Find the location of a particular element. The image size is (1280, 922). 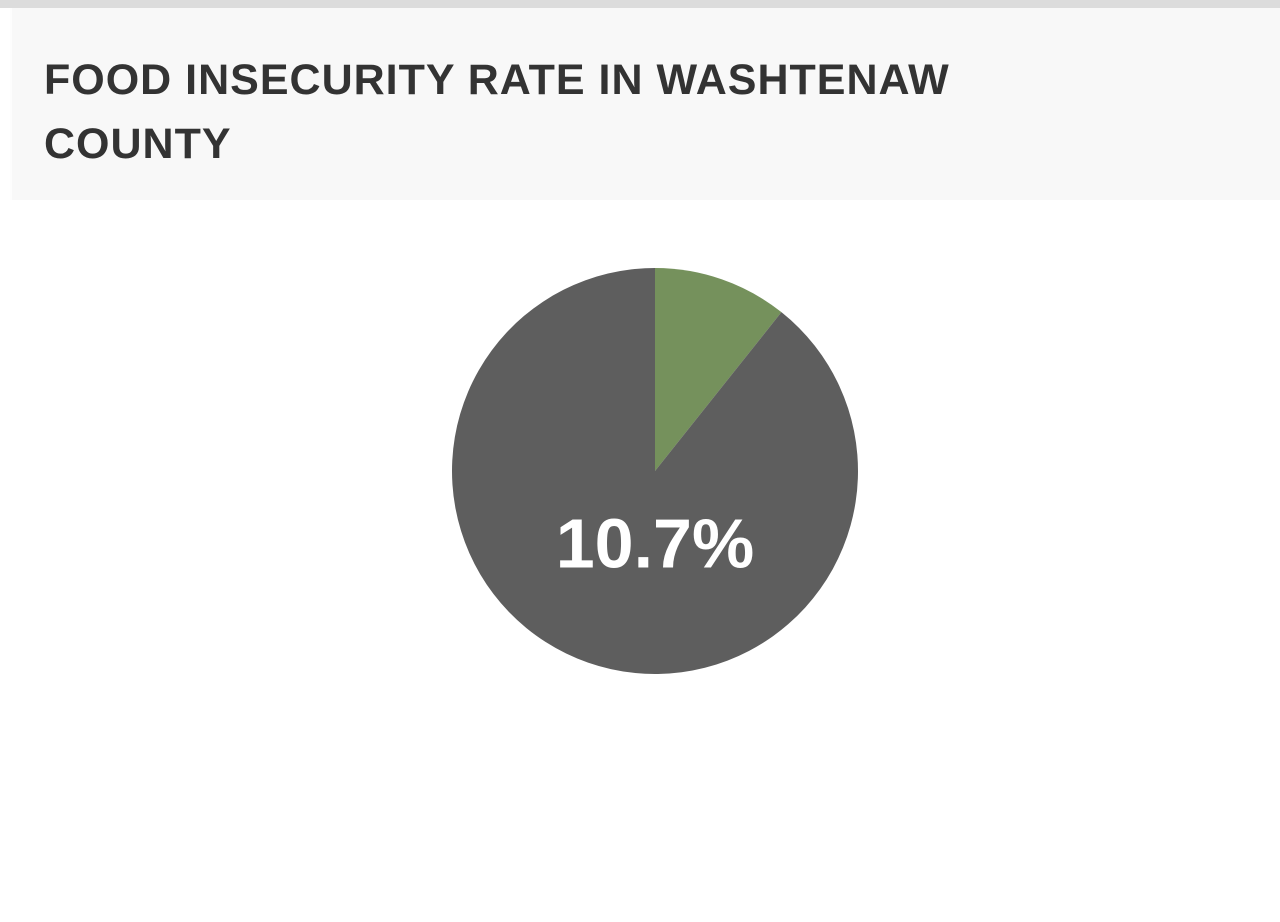

chart: 10.7% is located at coordinates (654, 471).